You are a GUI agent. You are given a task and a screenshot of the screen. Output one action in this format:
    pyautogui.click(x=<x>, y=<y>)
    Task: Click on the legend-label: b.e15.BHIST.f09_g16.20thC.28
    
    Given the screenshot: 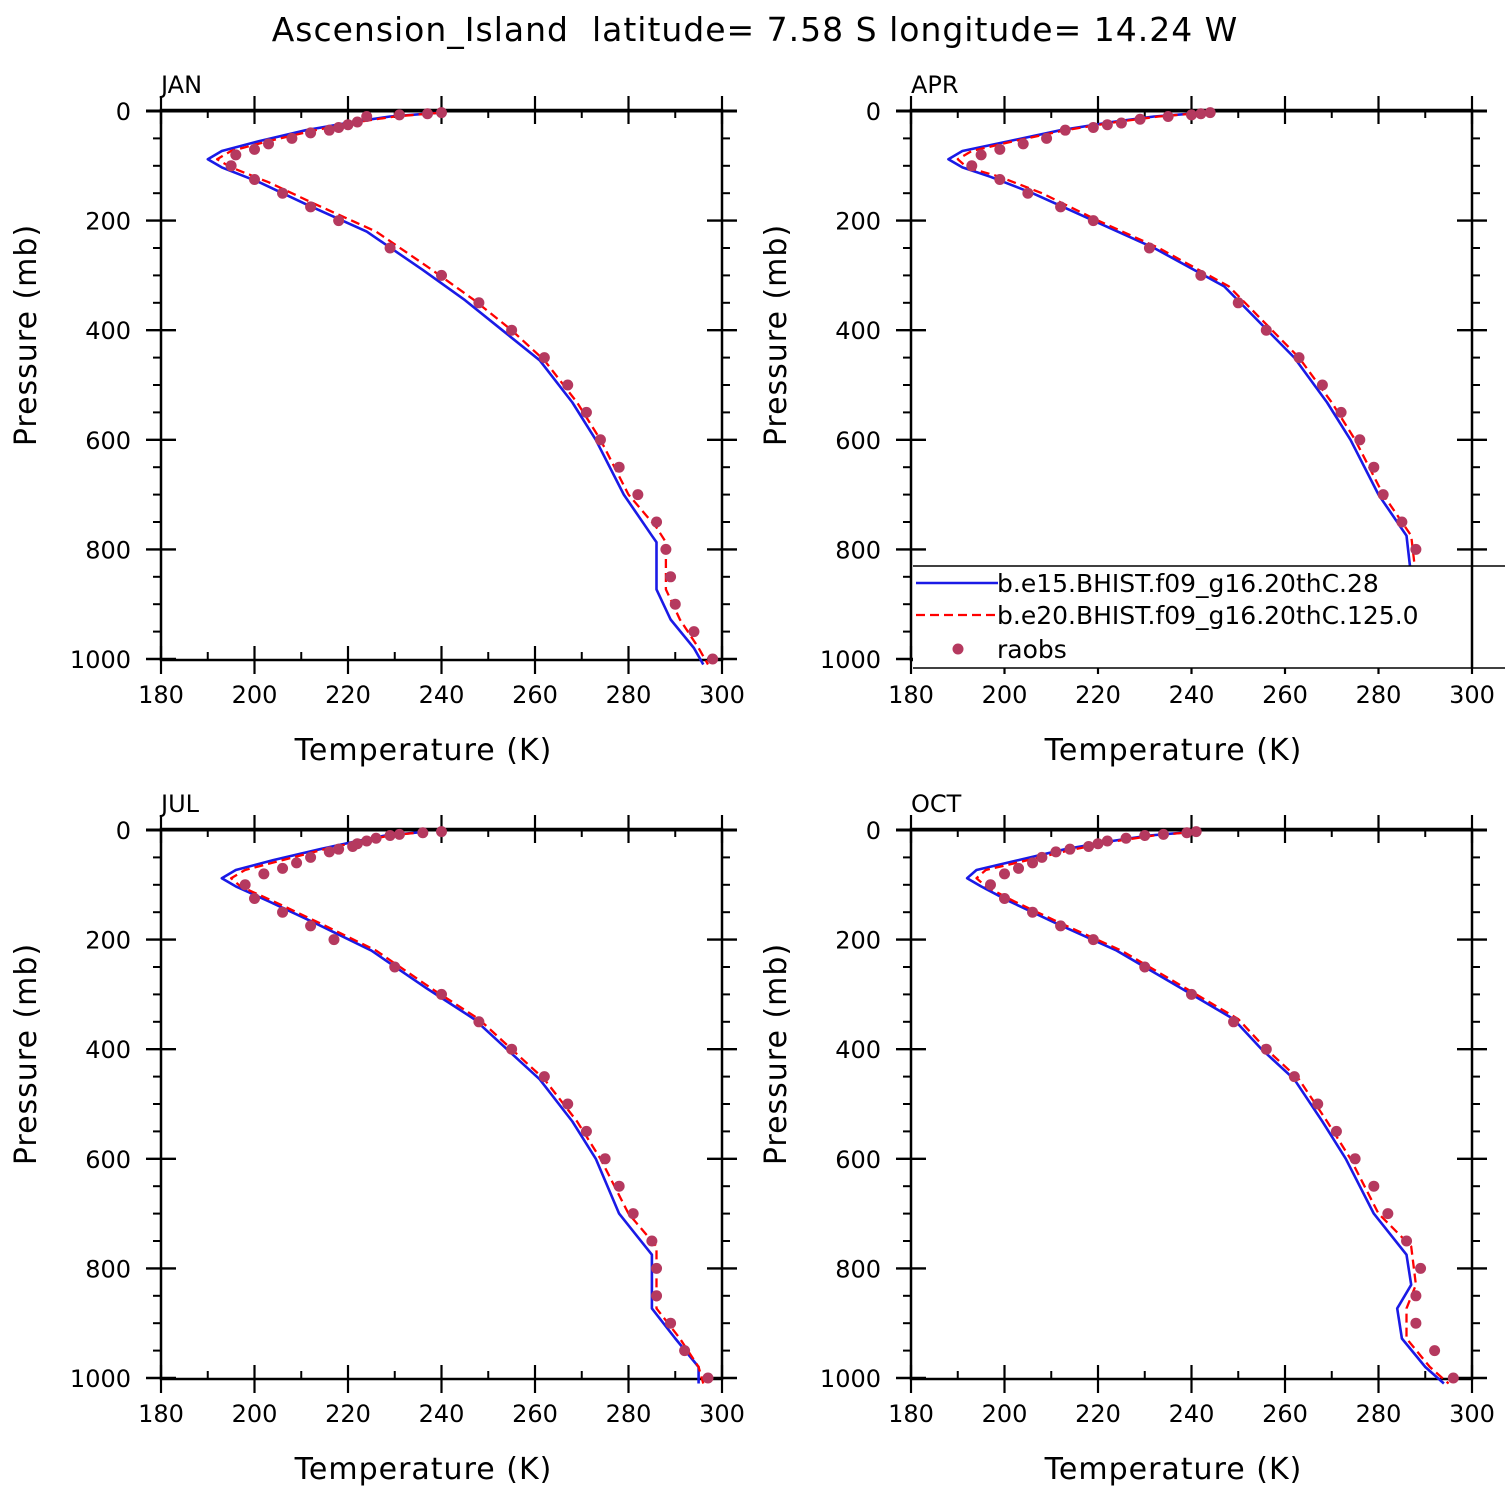 What is the action you would take?
    pyautogui.click(x=1188, y=583)
    